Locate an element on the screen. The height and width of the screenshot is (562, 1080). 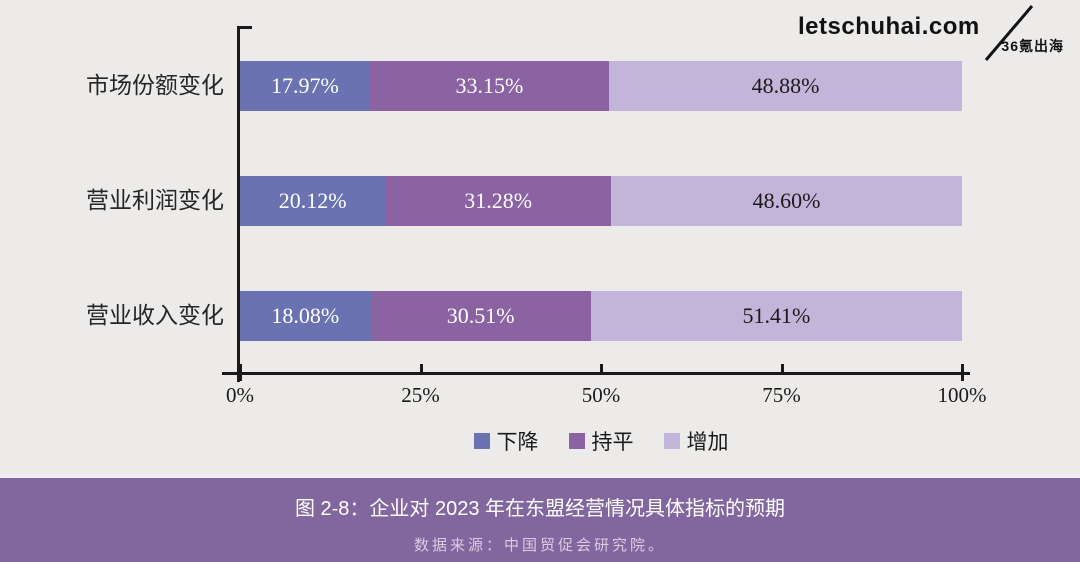
bar-value-label: 51.41% is located at coordinates (776, 315).